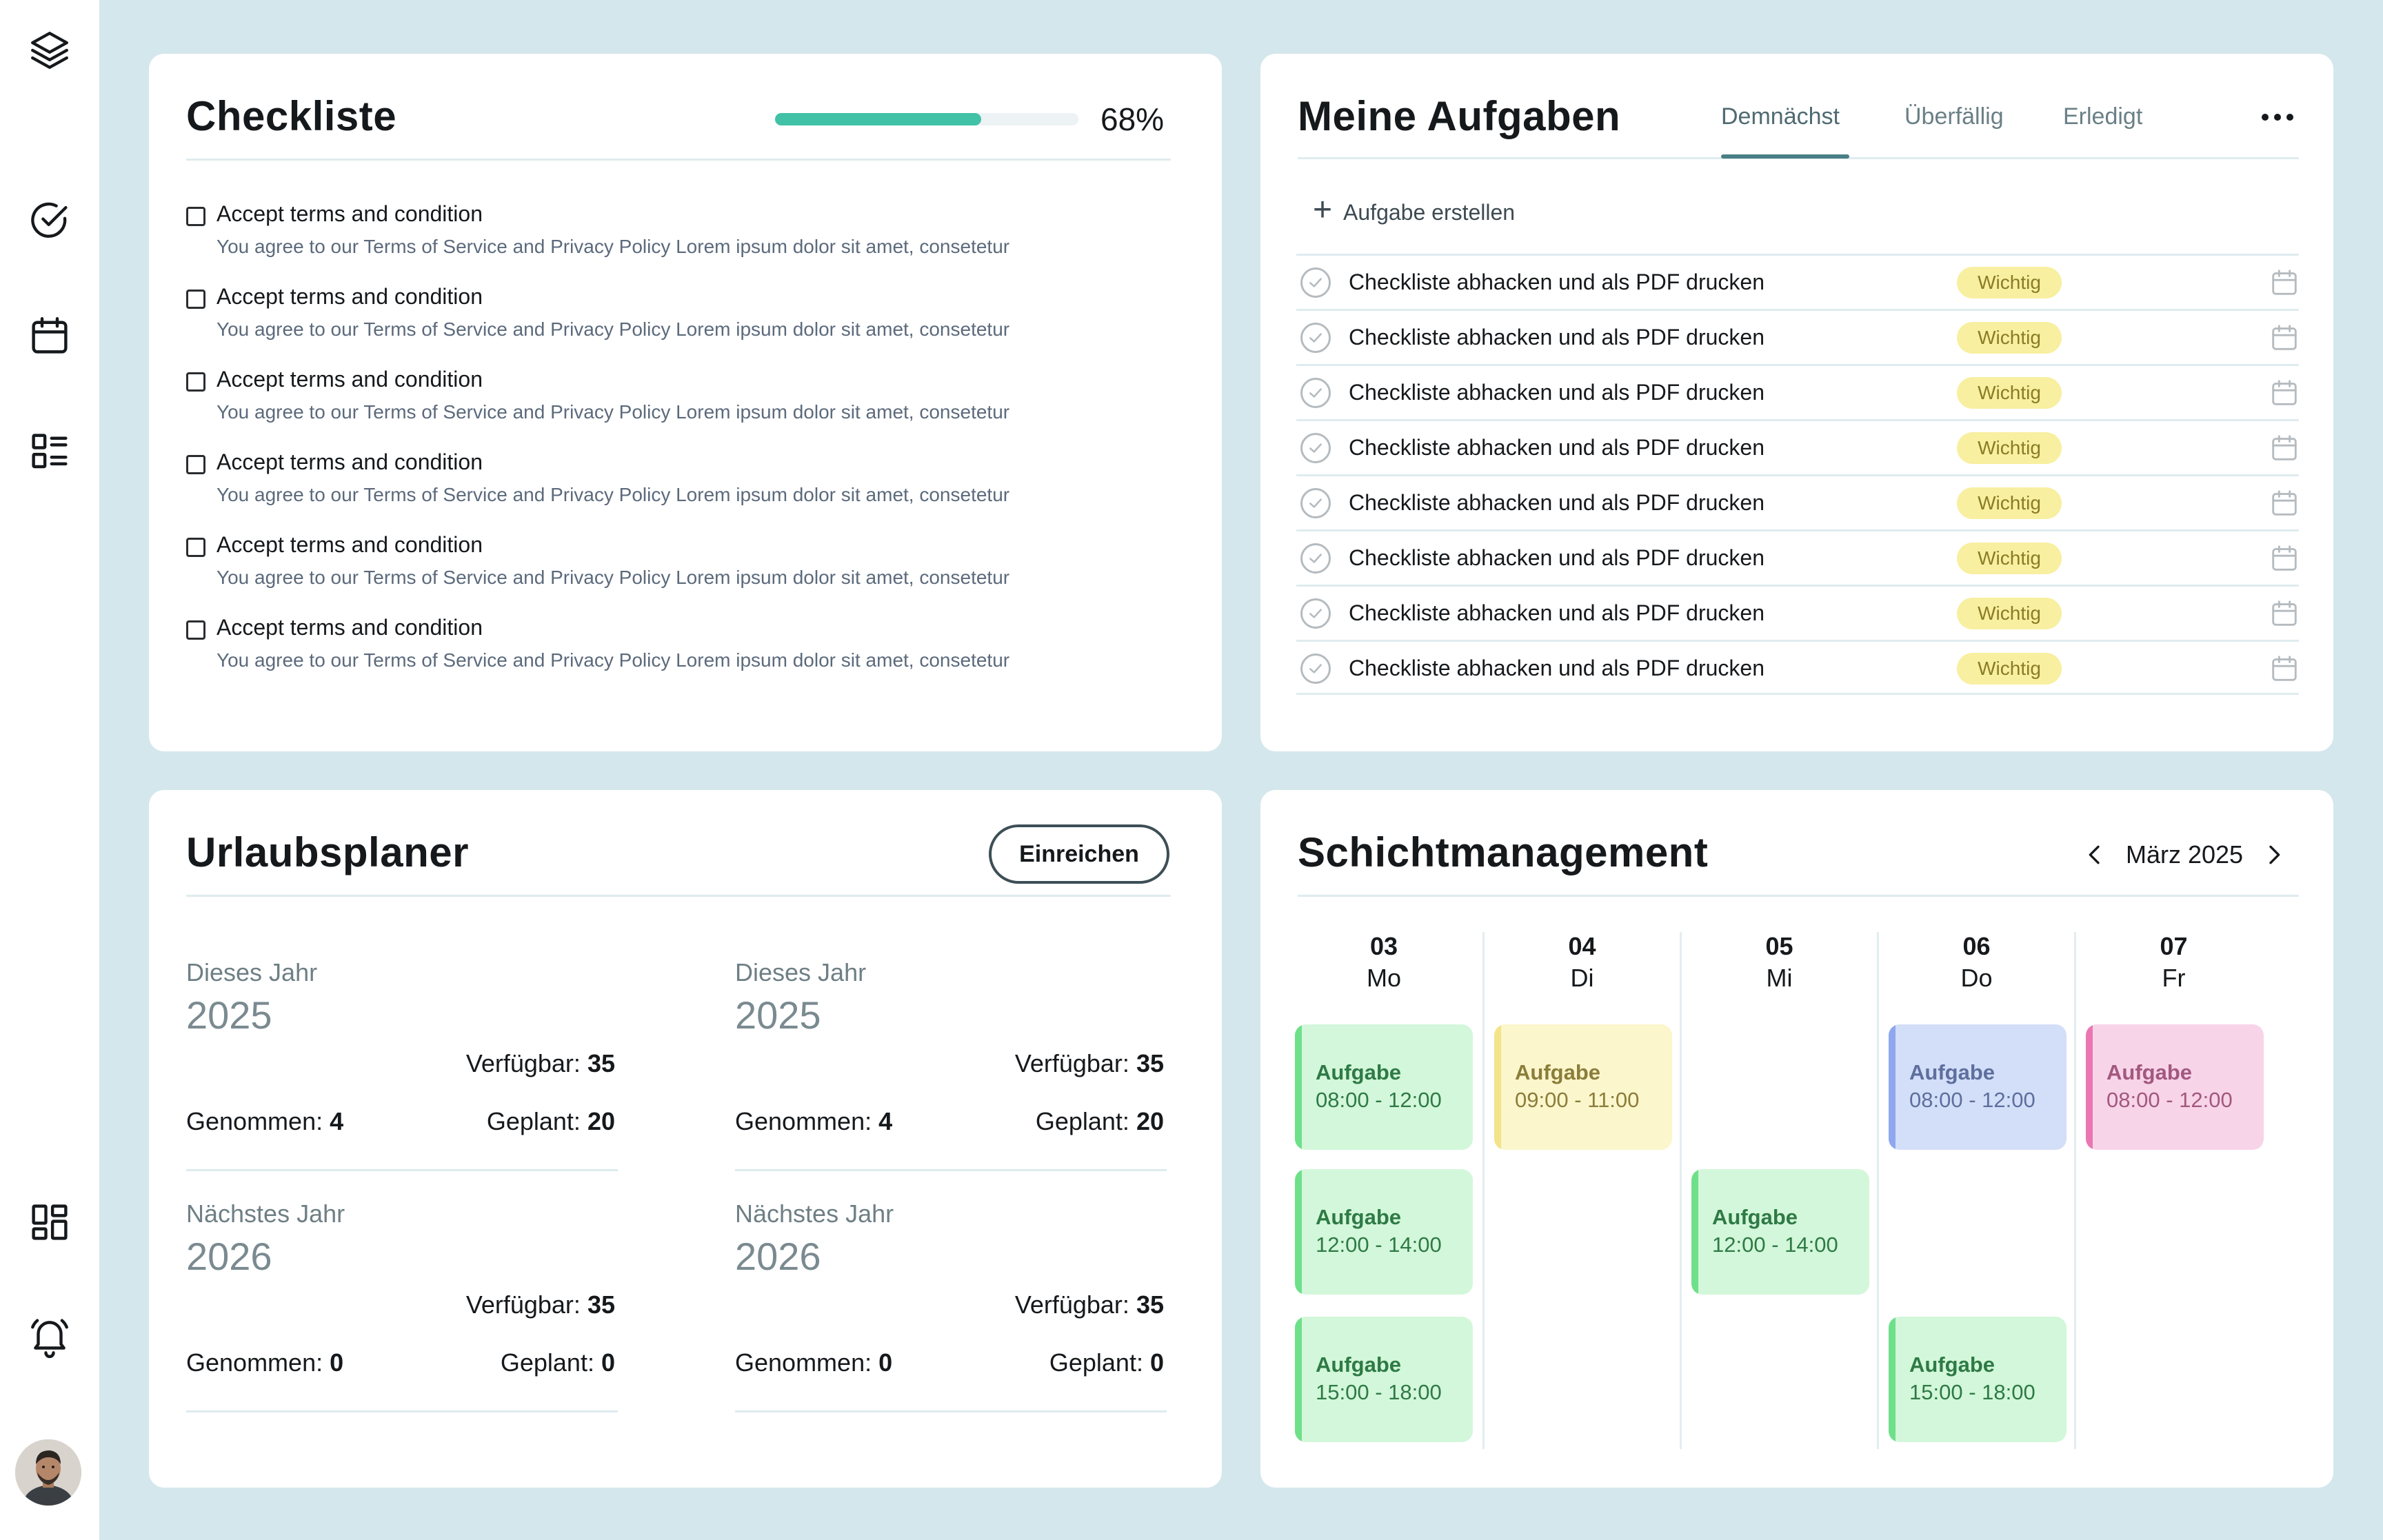  Describe the element at coordinates (1954, 117) in the screenshot. I see `tab-overdue: Überfällig` at that location.